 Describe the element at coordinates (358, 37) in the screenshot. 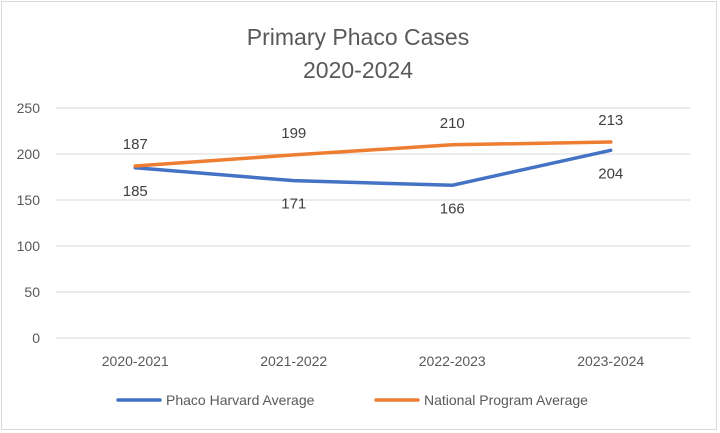

I see `chart-title: Primary Phaco Cases` at that location.